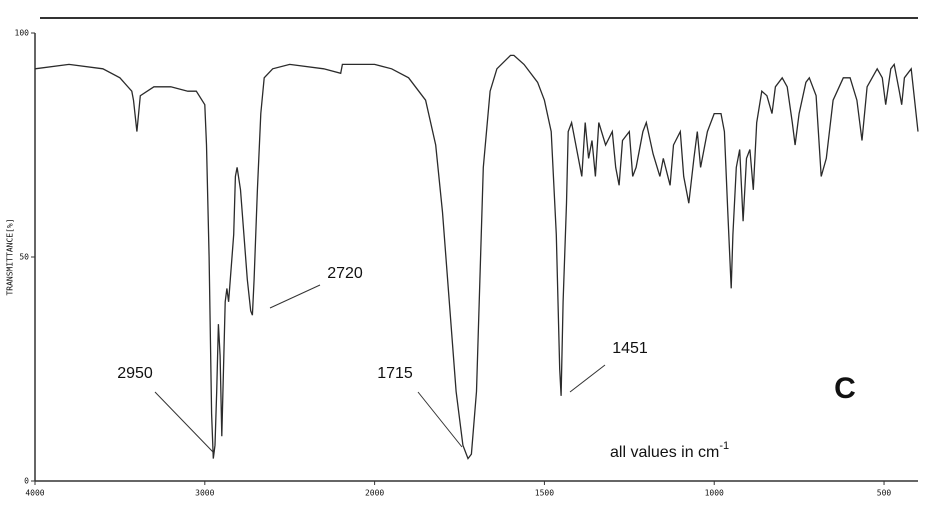 The height and width of the screenshot is (530, 940). Describe the element at coordinates (135, 373) in the screenshot. I see `peak-label: 2950` at that location.